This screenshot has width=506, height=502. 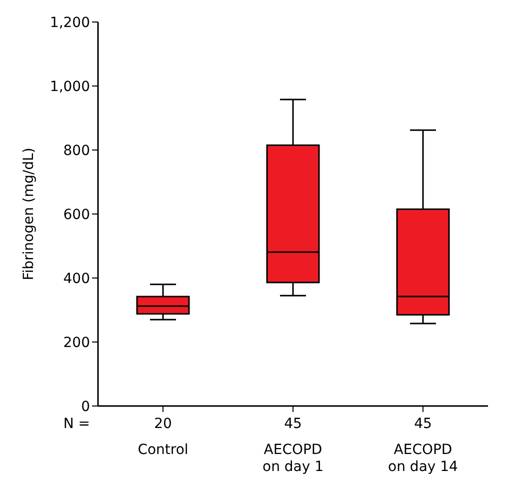 I want to click on text: N =, so click(x=76, y=424).